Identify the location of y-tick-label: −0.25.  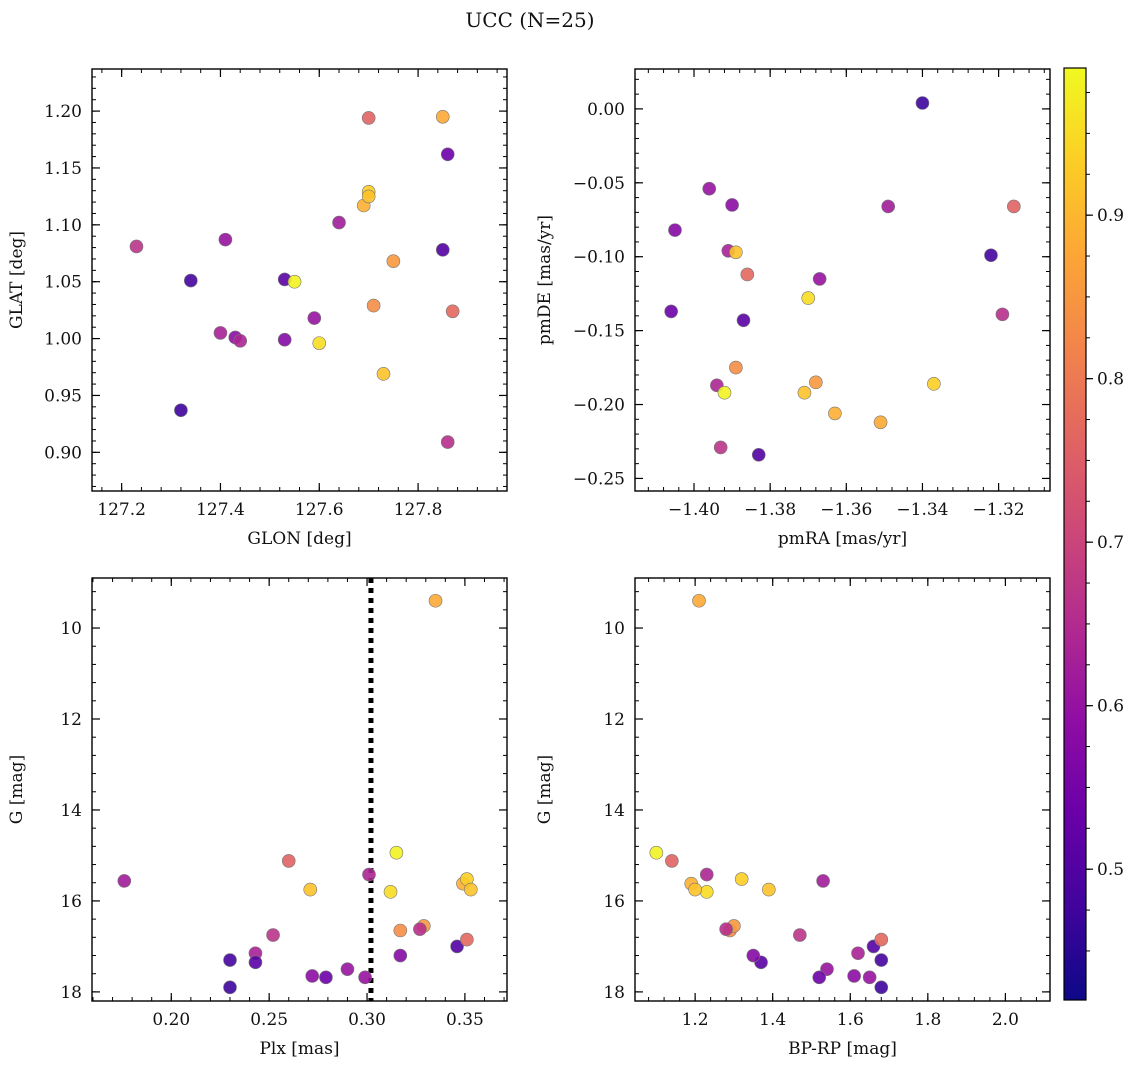
(599, 479).